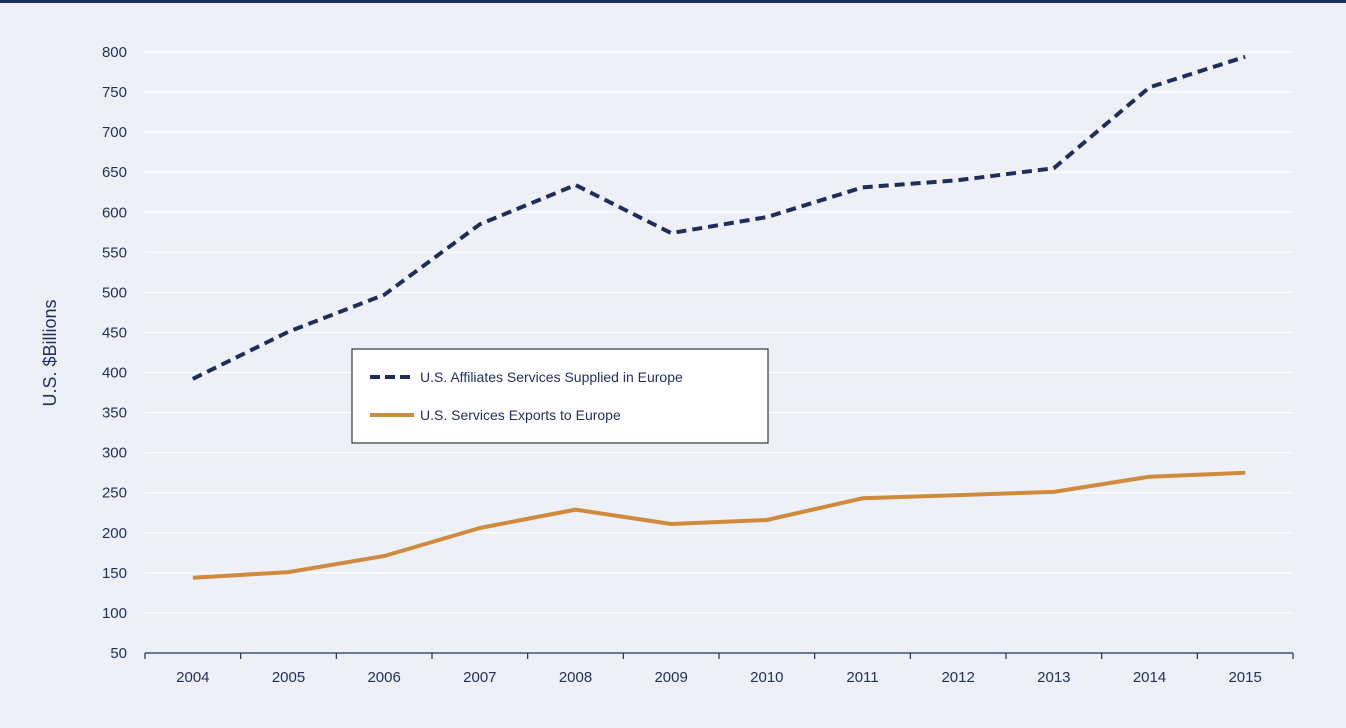  I want to click on x-tick-label-2006: 2006, so click(383, 677).